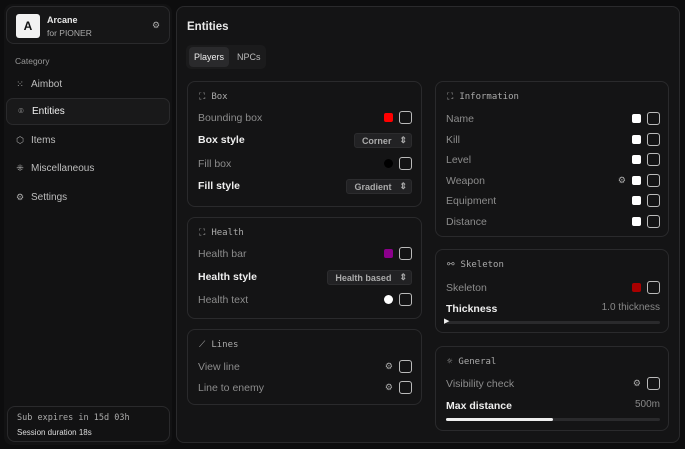 The width and height of the screenshot is (685, 449). Describe the element at coordinates (553, 384) in the screenshot. I see `visibility-check-row: Visibility check ⚙` at that location.